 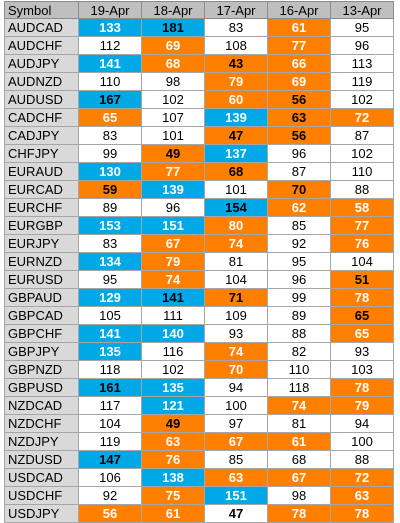 What do you see at coordinates (41, 10) in the screenshot?
I see `header-symbol: Symbol` at bounding box center [41, 10].